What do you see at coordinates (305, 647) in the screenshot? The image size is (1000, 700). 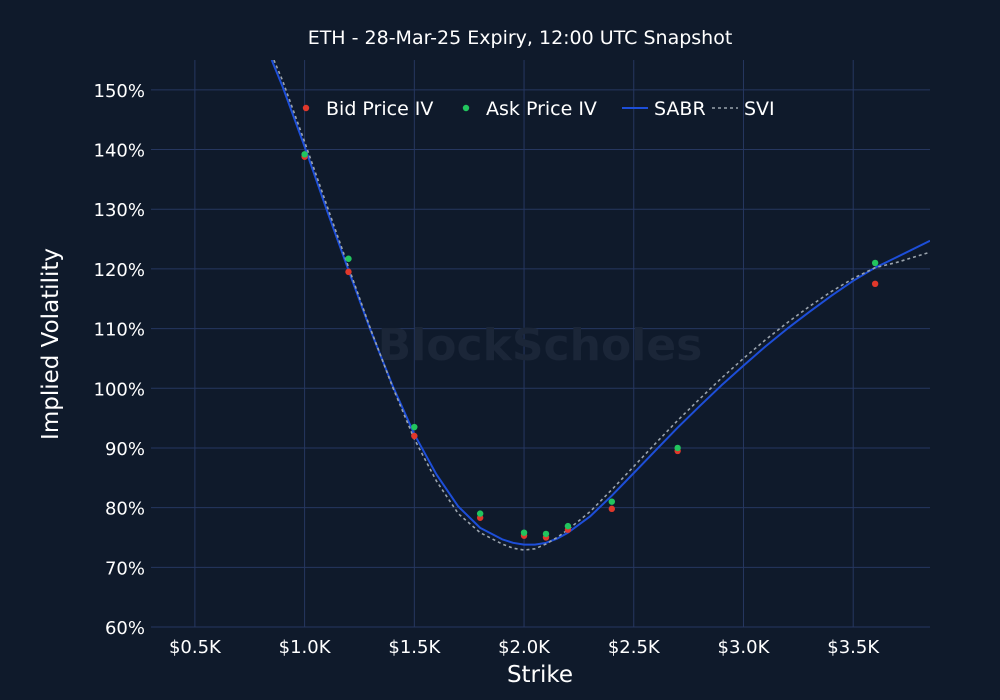 I see `x-tick-label: $1.0K` at bounding box center [305, 647].